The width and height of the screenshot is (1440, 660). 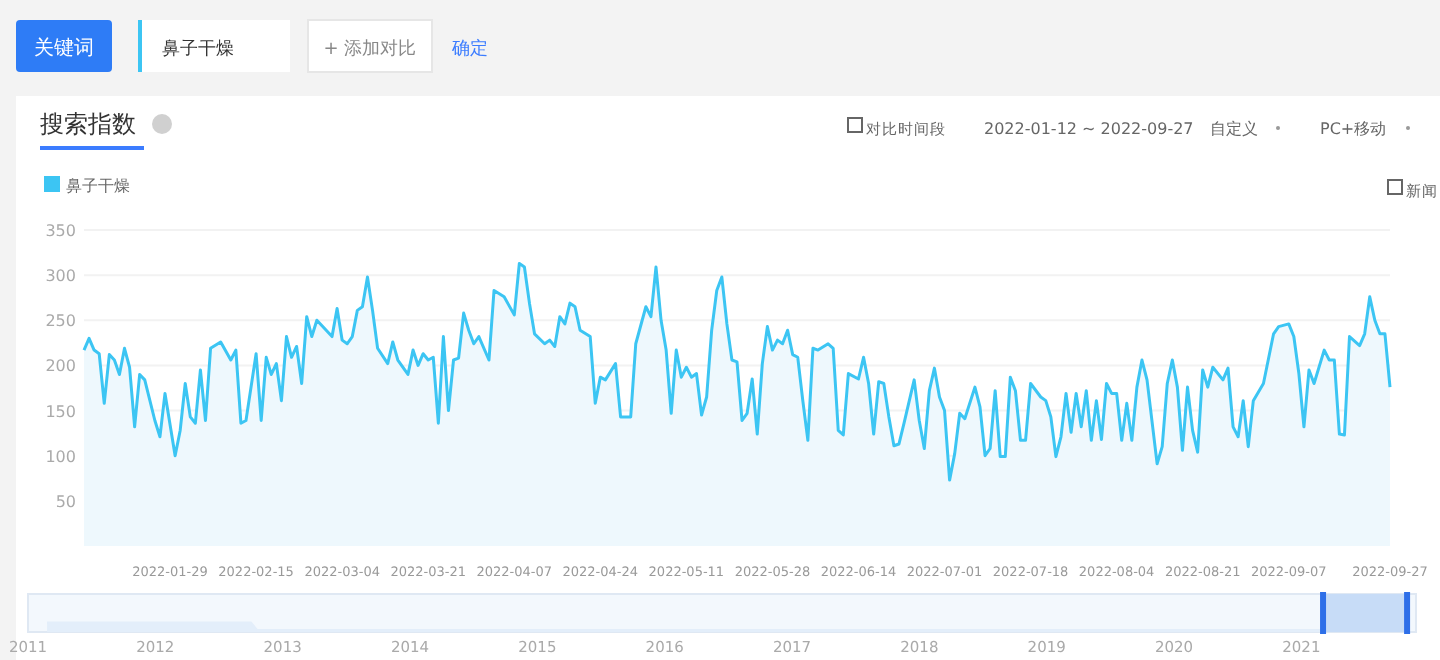 I want to click on text: PC+移动, so click(x=1353, y=129).